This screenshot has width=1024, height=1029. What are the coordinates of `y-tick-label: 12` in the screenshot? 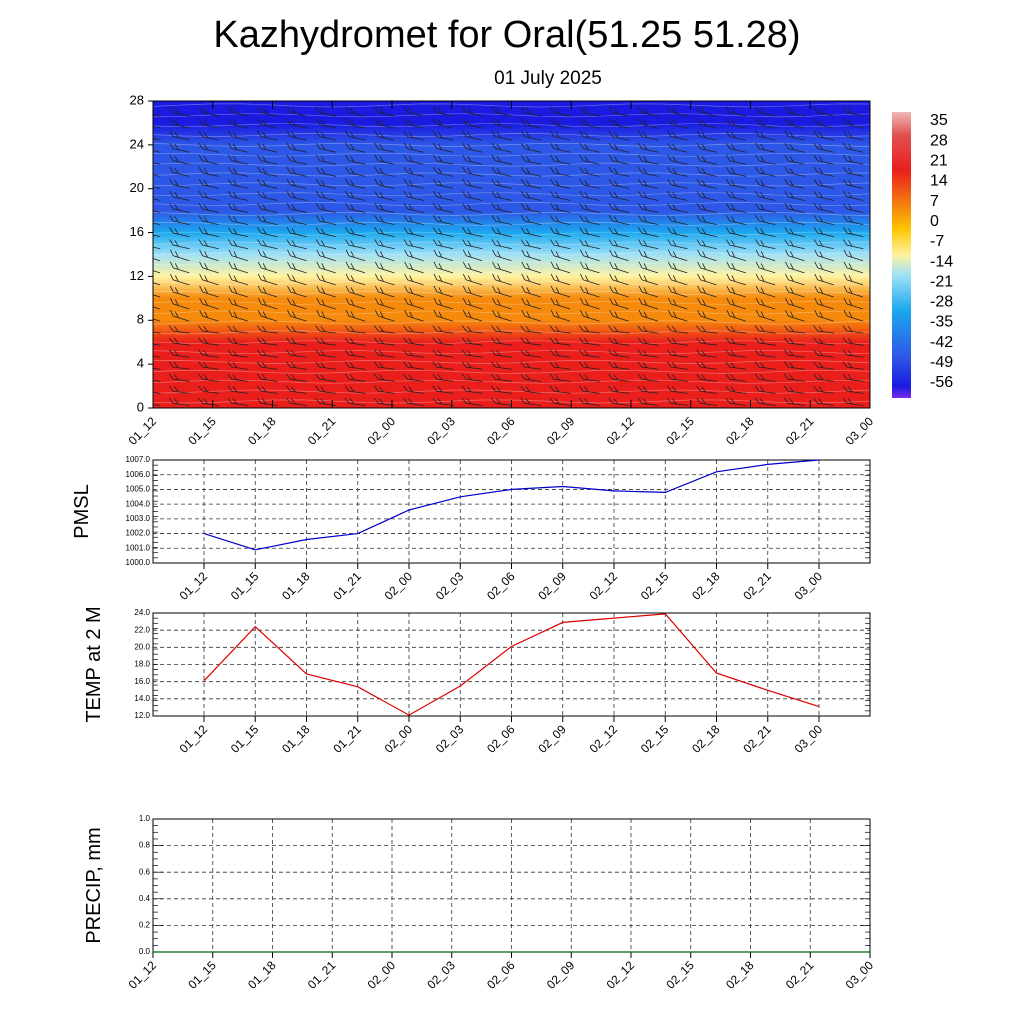 It's located at (137, 275).